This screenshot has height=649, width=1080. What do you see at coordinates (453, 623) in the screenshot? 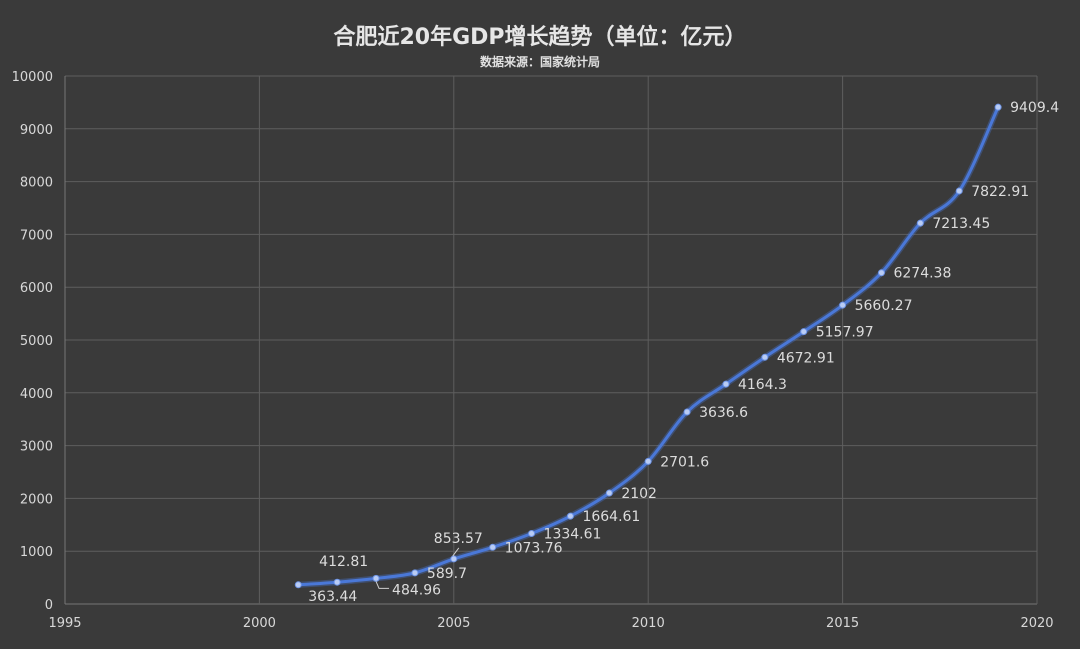
I see `x-tick-label: 2005` at bounding box center [453, 623].